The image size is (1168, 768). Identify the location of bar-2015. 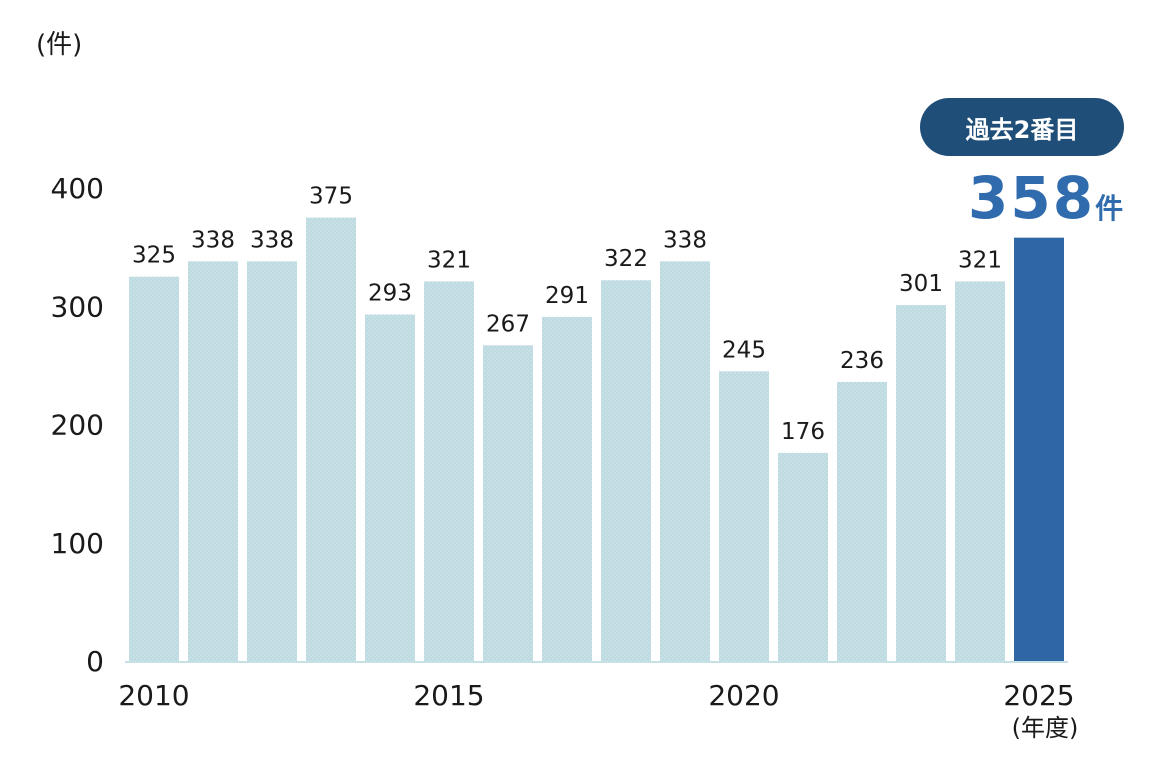
(449, 471).